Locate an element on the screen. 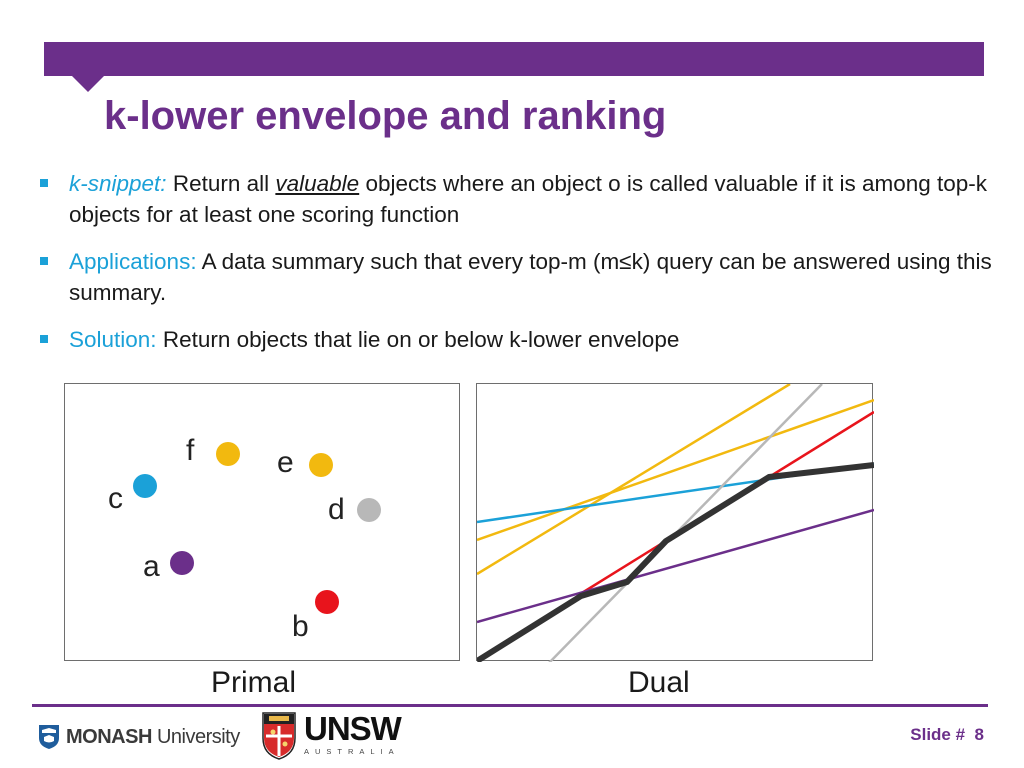 This screenshot has width=1024, height=768. footer-divider is located at coordinates (510, 705).